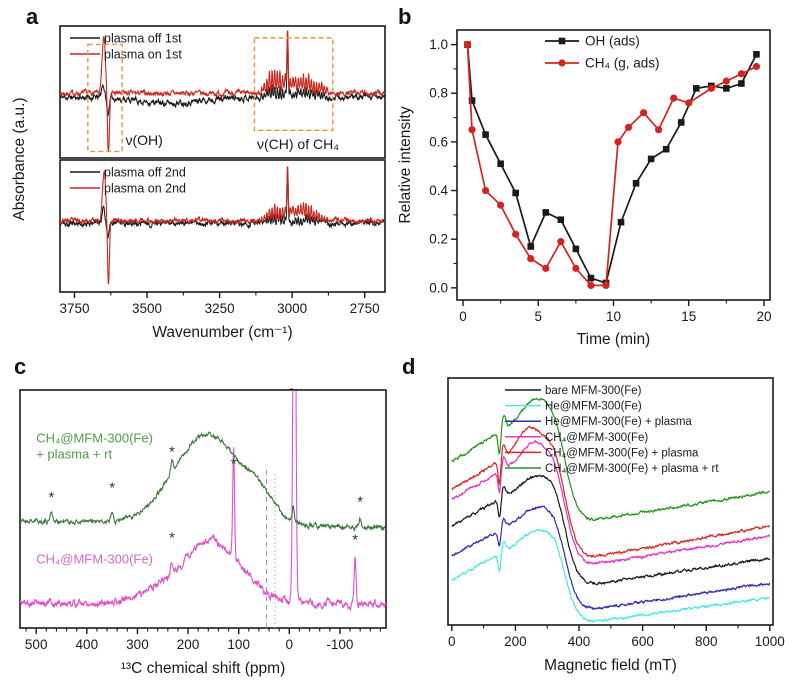 Image resolution: width=785 pixels, height=681 pixels. What do you see at coordinates (632, 469) in the screenshot?
I see `legend-label: CH₄@MFM-300(Fe) + plasma + rt` at bounding box center [632, 469].